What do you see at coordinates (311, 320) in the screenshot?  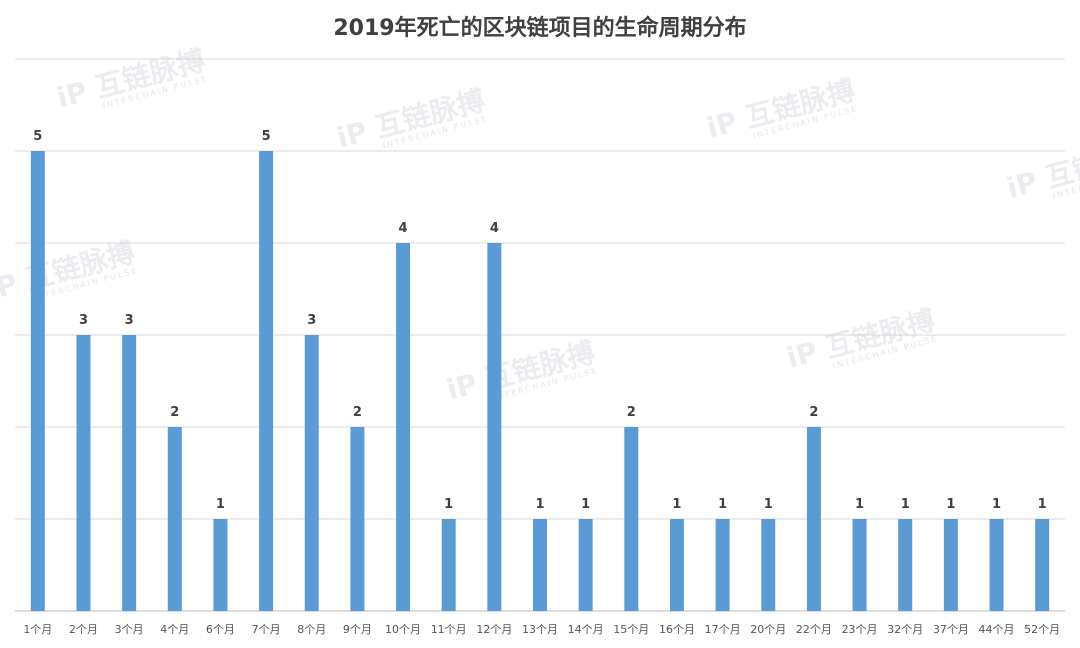 I see `data-label-7: 3` at bounding box center [311, 320].